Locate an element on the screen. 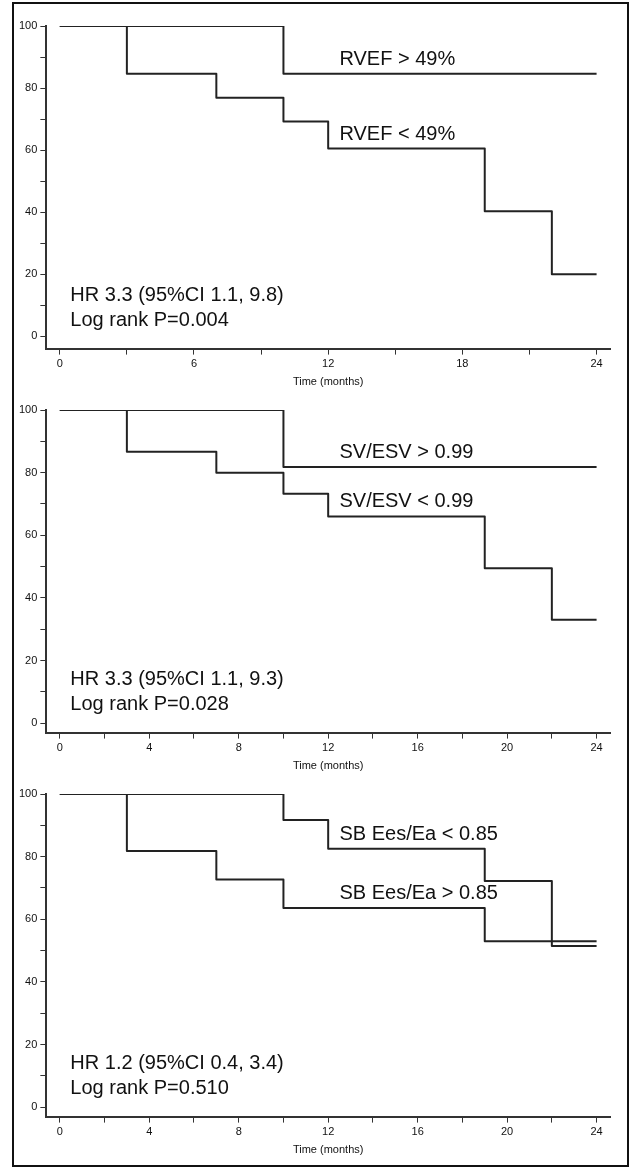  x-tick-label: 6 is located at coordinates (194, 363).